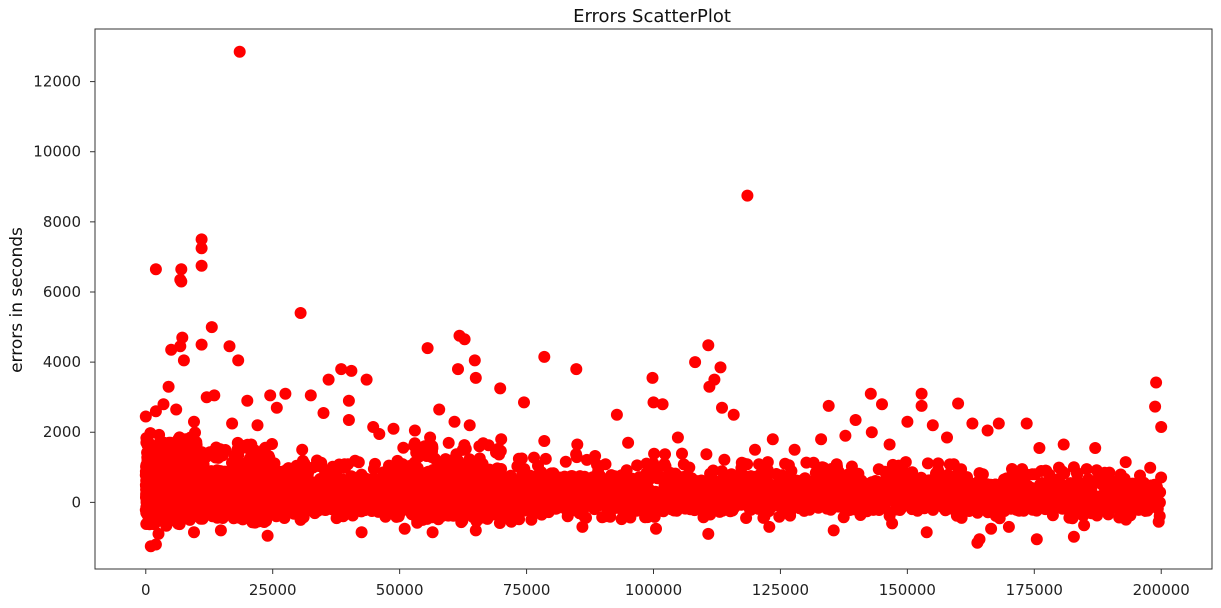  I want to click on x-tick-label: 175000, so click(1034, 590).